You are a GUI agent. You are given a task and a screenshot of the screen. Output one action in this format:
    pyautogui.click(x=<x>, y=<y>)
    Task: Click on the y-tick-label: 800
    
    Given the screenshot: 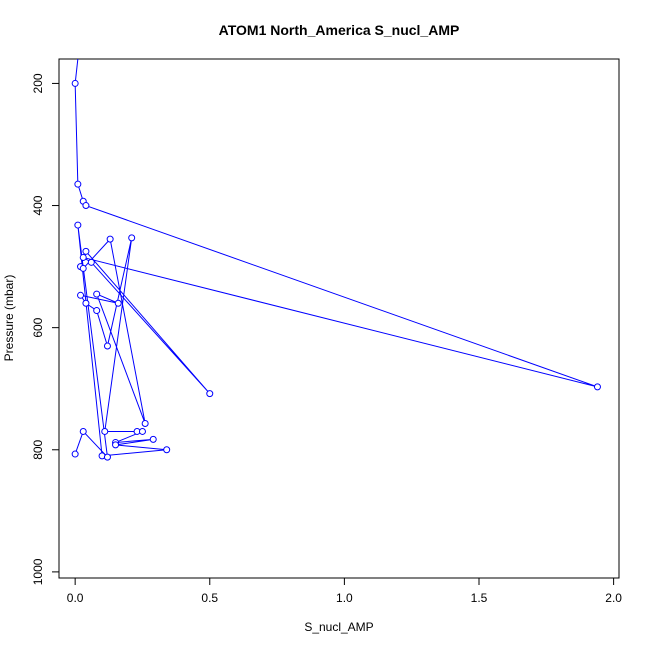 What is the action you would take?
    pyautogui.click(x=38, y=449)
    